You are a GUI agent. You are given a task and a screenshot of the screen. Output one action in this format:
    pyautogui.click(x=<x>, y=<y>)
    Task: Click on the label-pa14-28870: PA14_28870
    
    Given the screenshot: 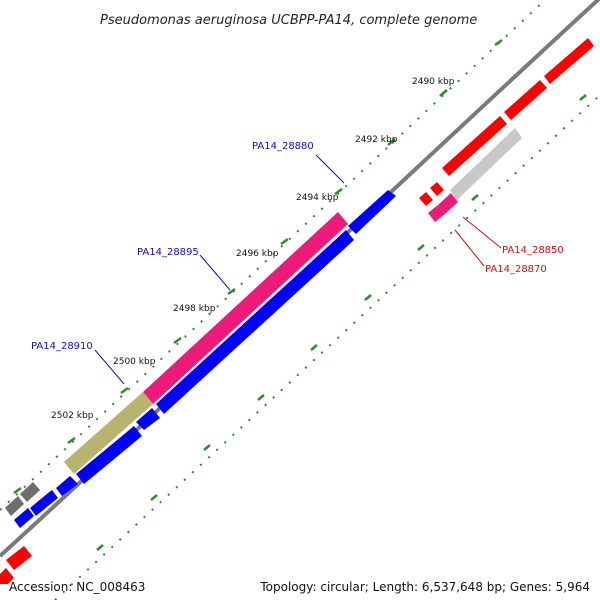 What is the action you would take?
    pyautogui.click(x=516, y=269)
    